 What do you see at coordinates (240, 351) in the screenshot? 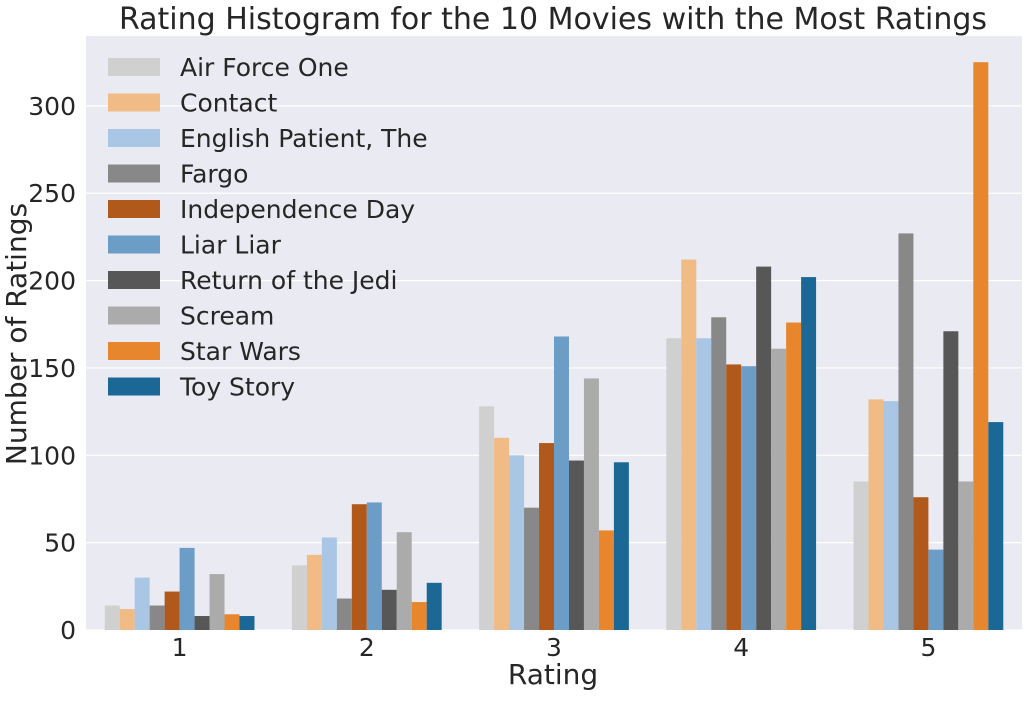
I see `legend-label: Star Wars` at bounding box center [240, 351].